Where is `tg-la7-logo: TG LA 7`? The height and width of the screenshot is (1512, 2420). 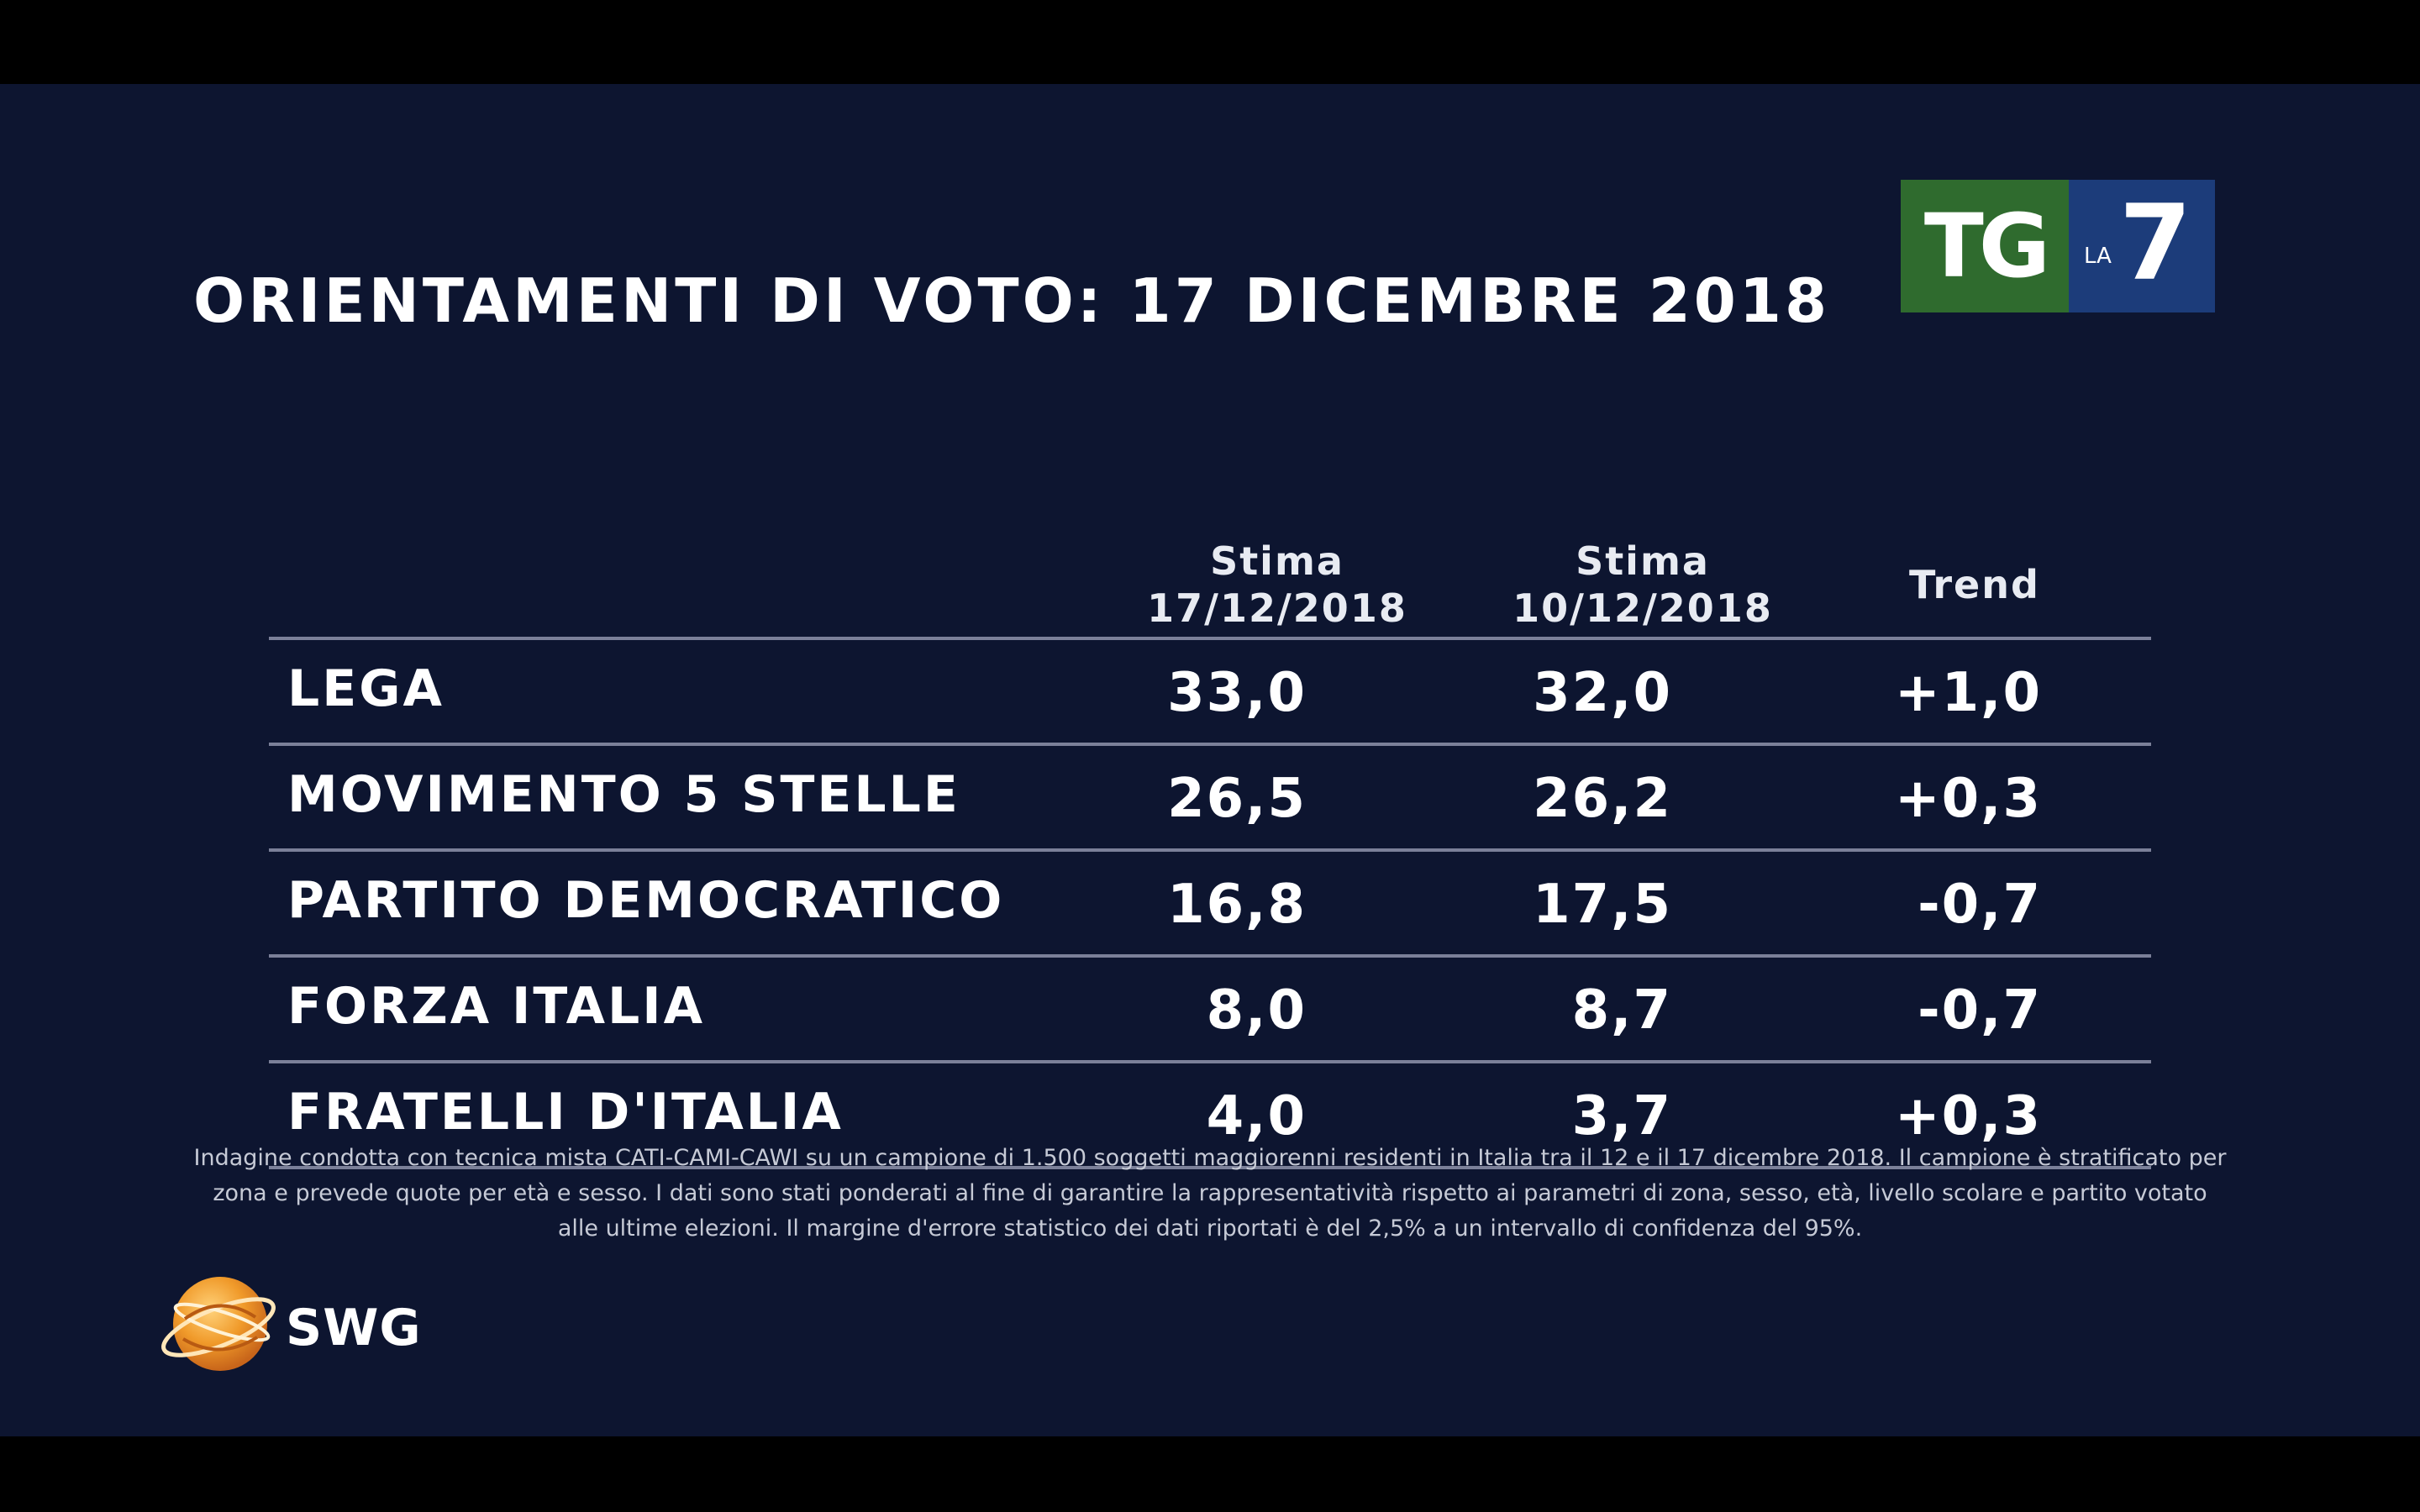
tg-la7-logo: TG LA 7 is located at coordinates (2058, 246).